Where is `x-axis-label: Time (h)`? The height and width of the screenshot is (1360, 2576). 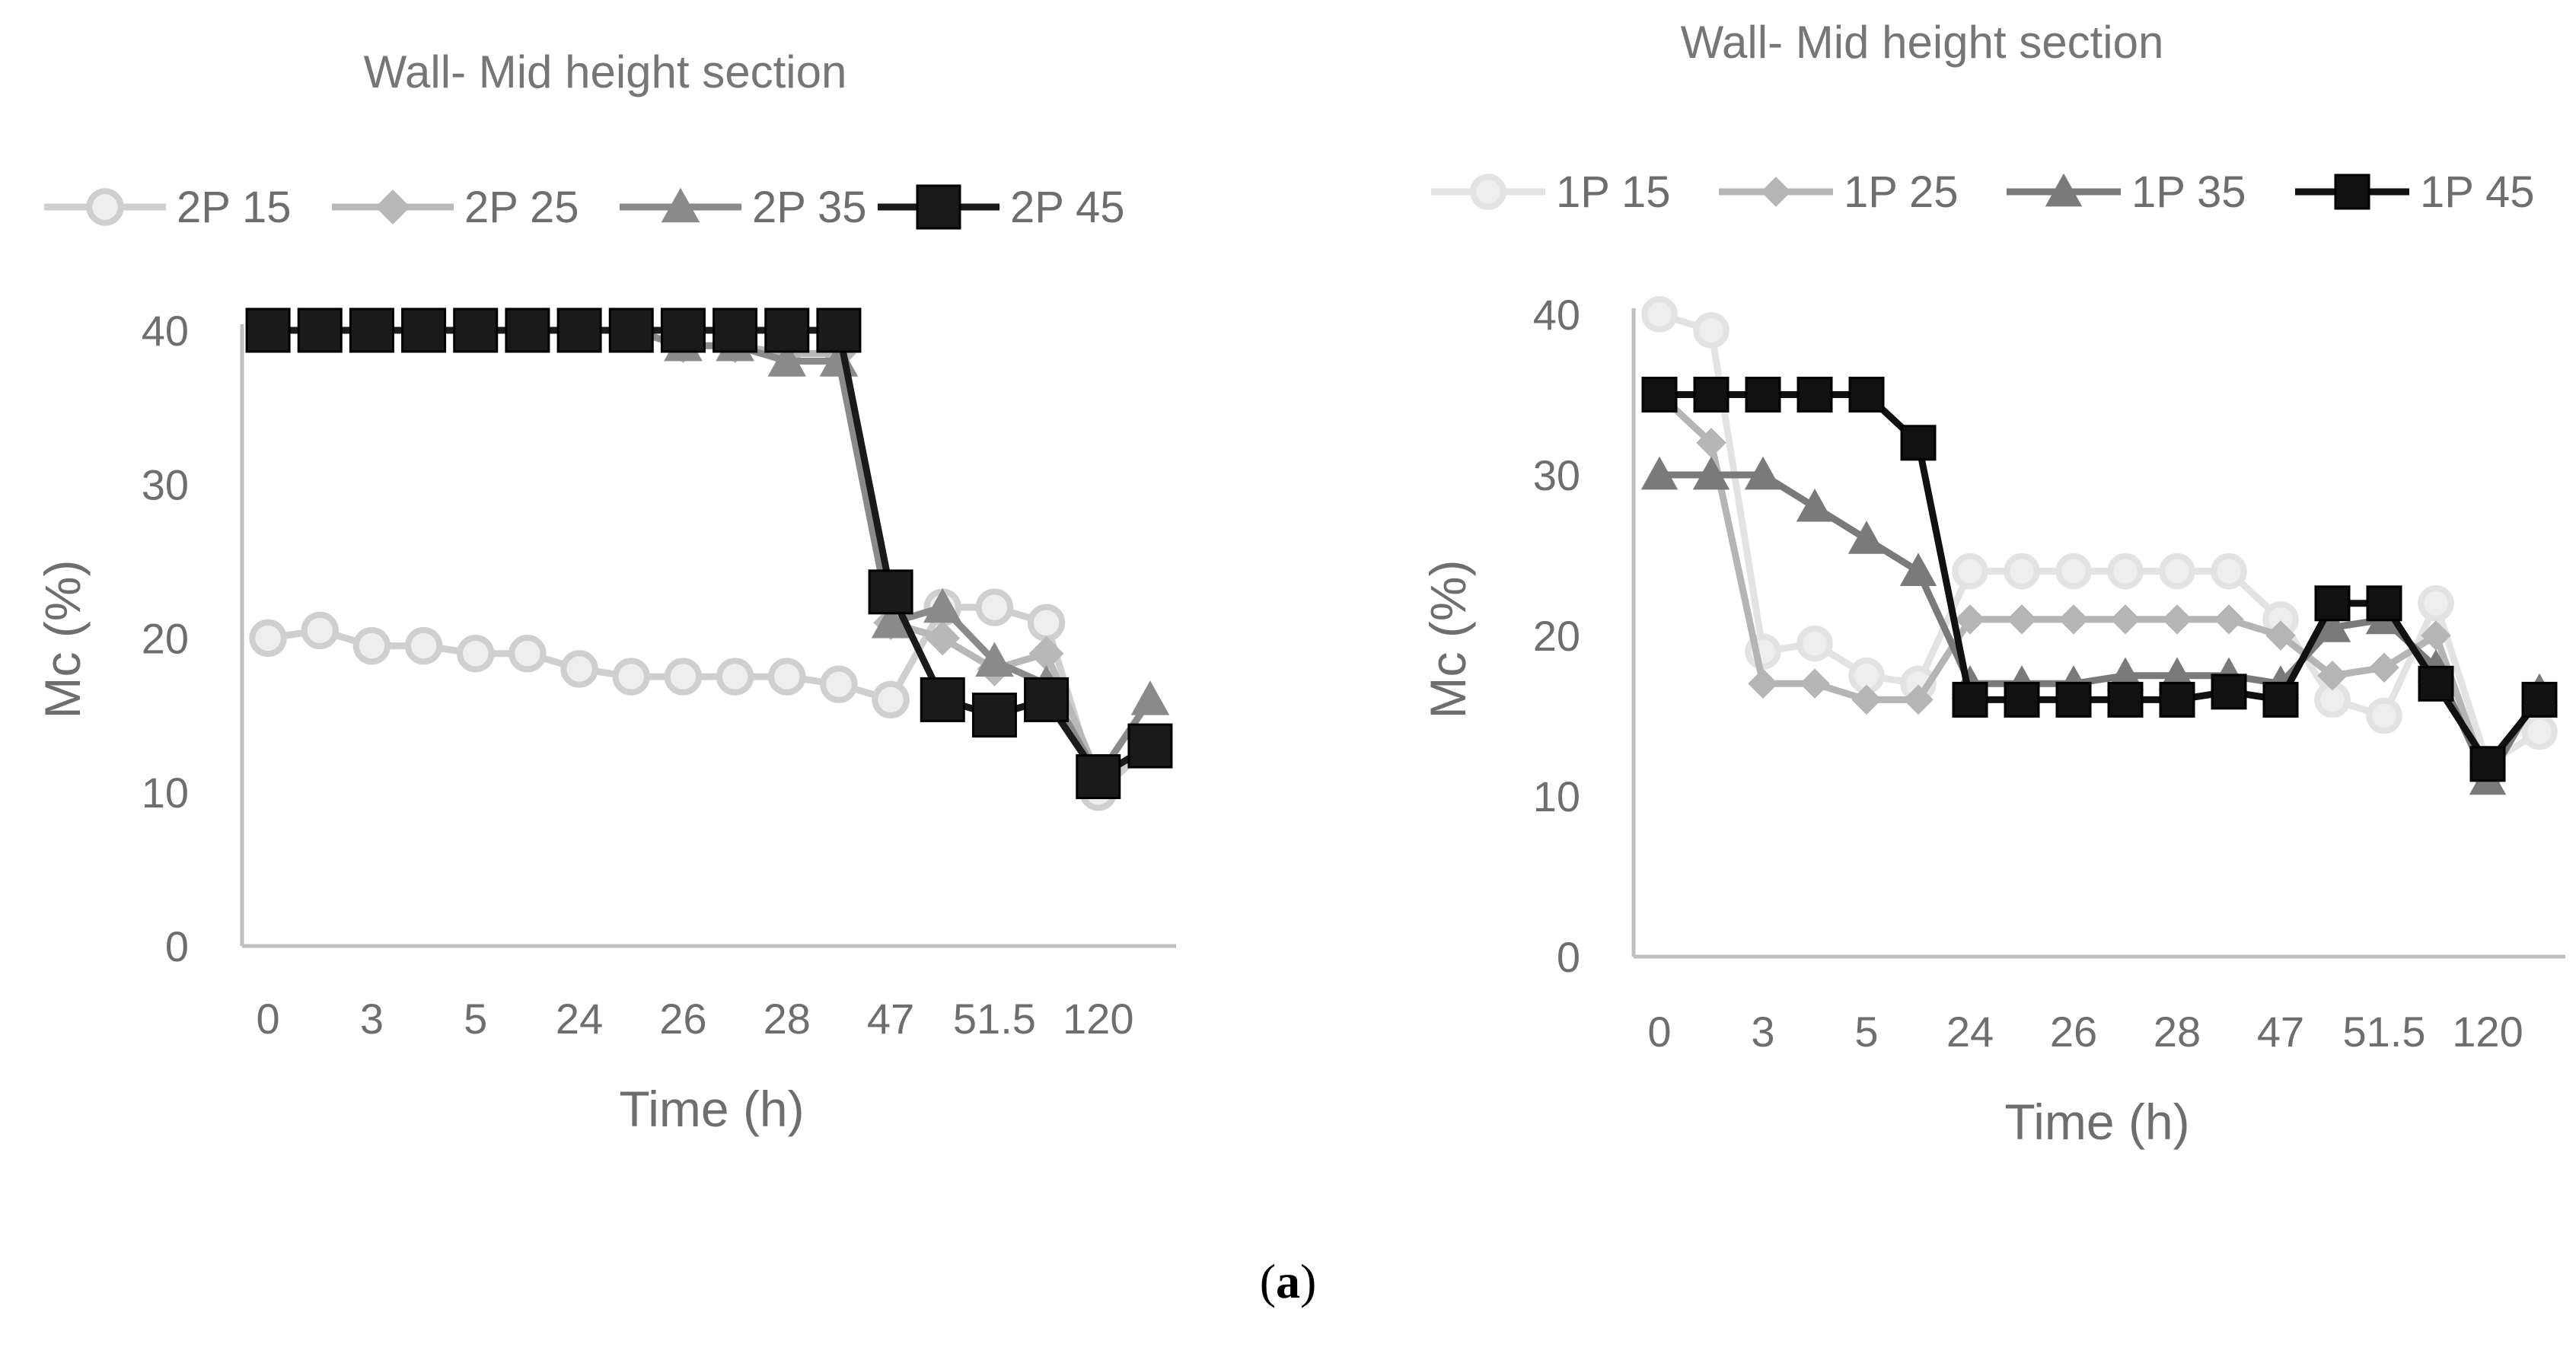
x-axis-label: Time (h) is located at coordinates (711, 1109).